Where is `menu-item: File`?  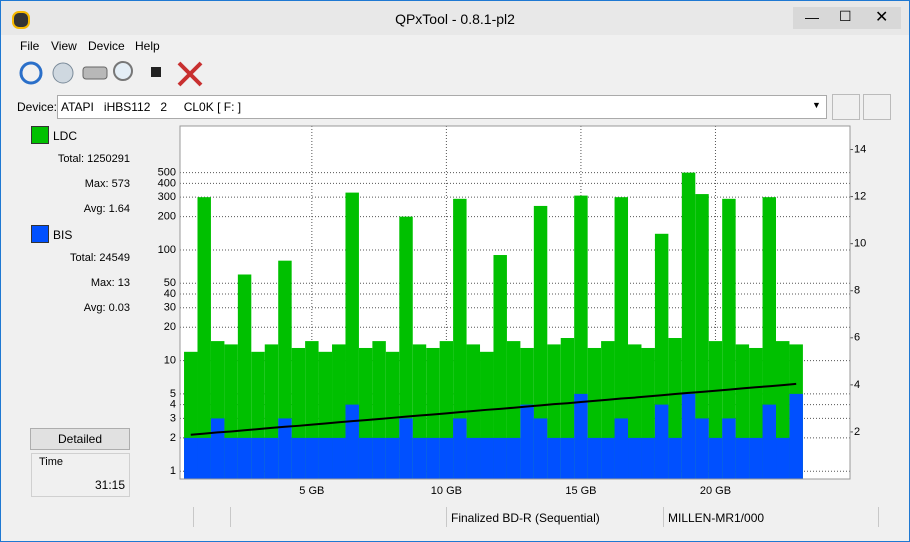
menu-item: File is located at coordinates (30, 46).